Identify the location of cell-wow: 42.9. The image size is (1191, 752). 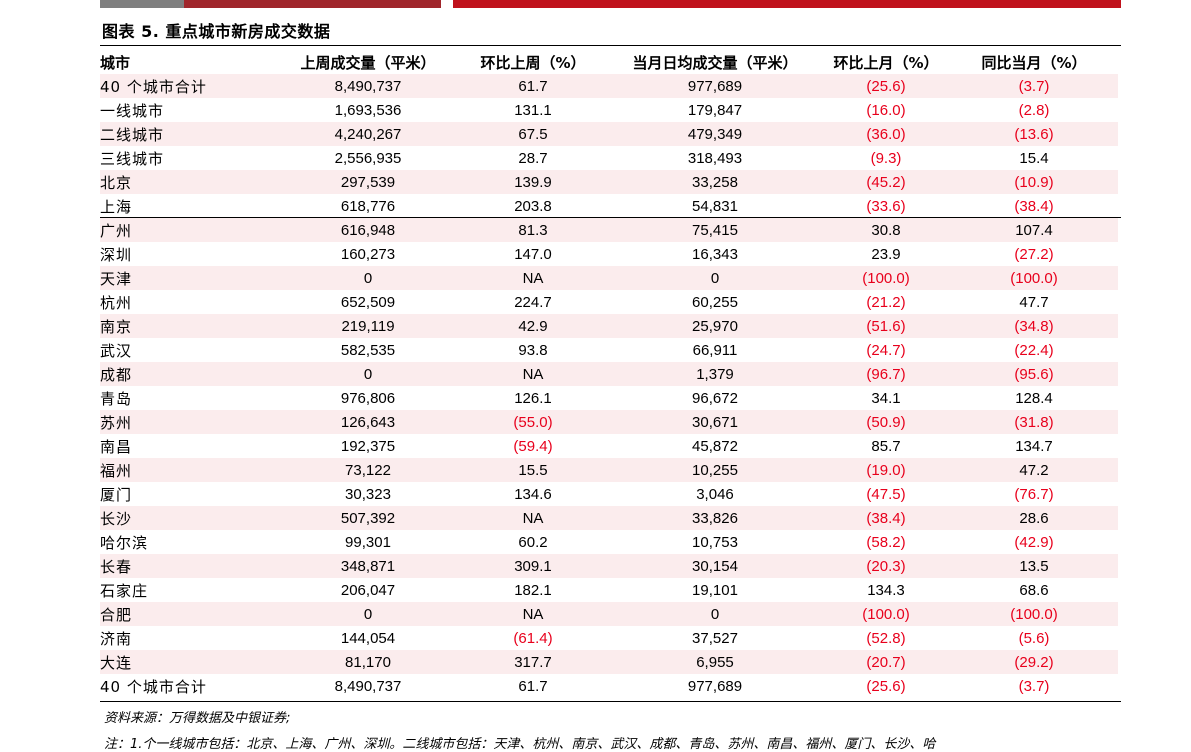
(533, 326).